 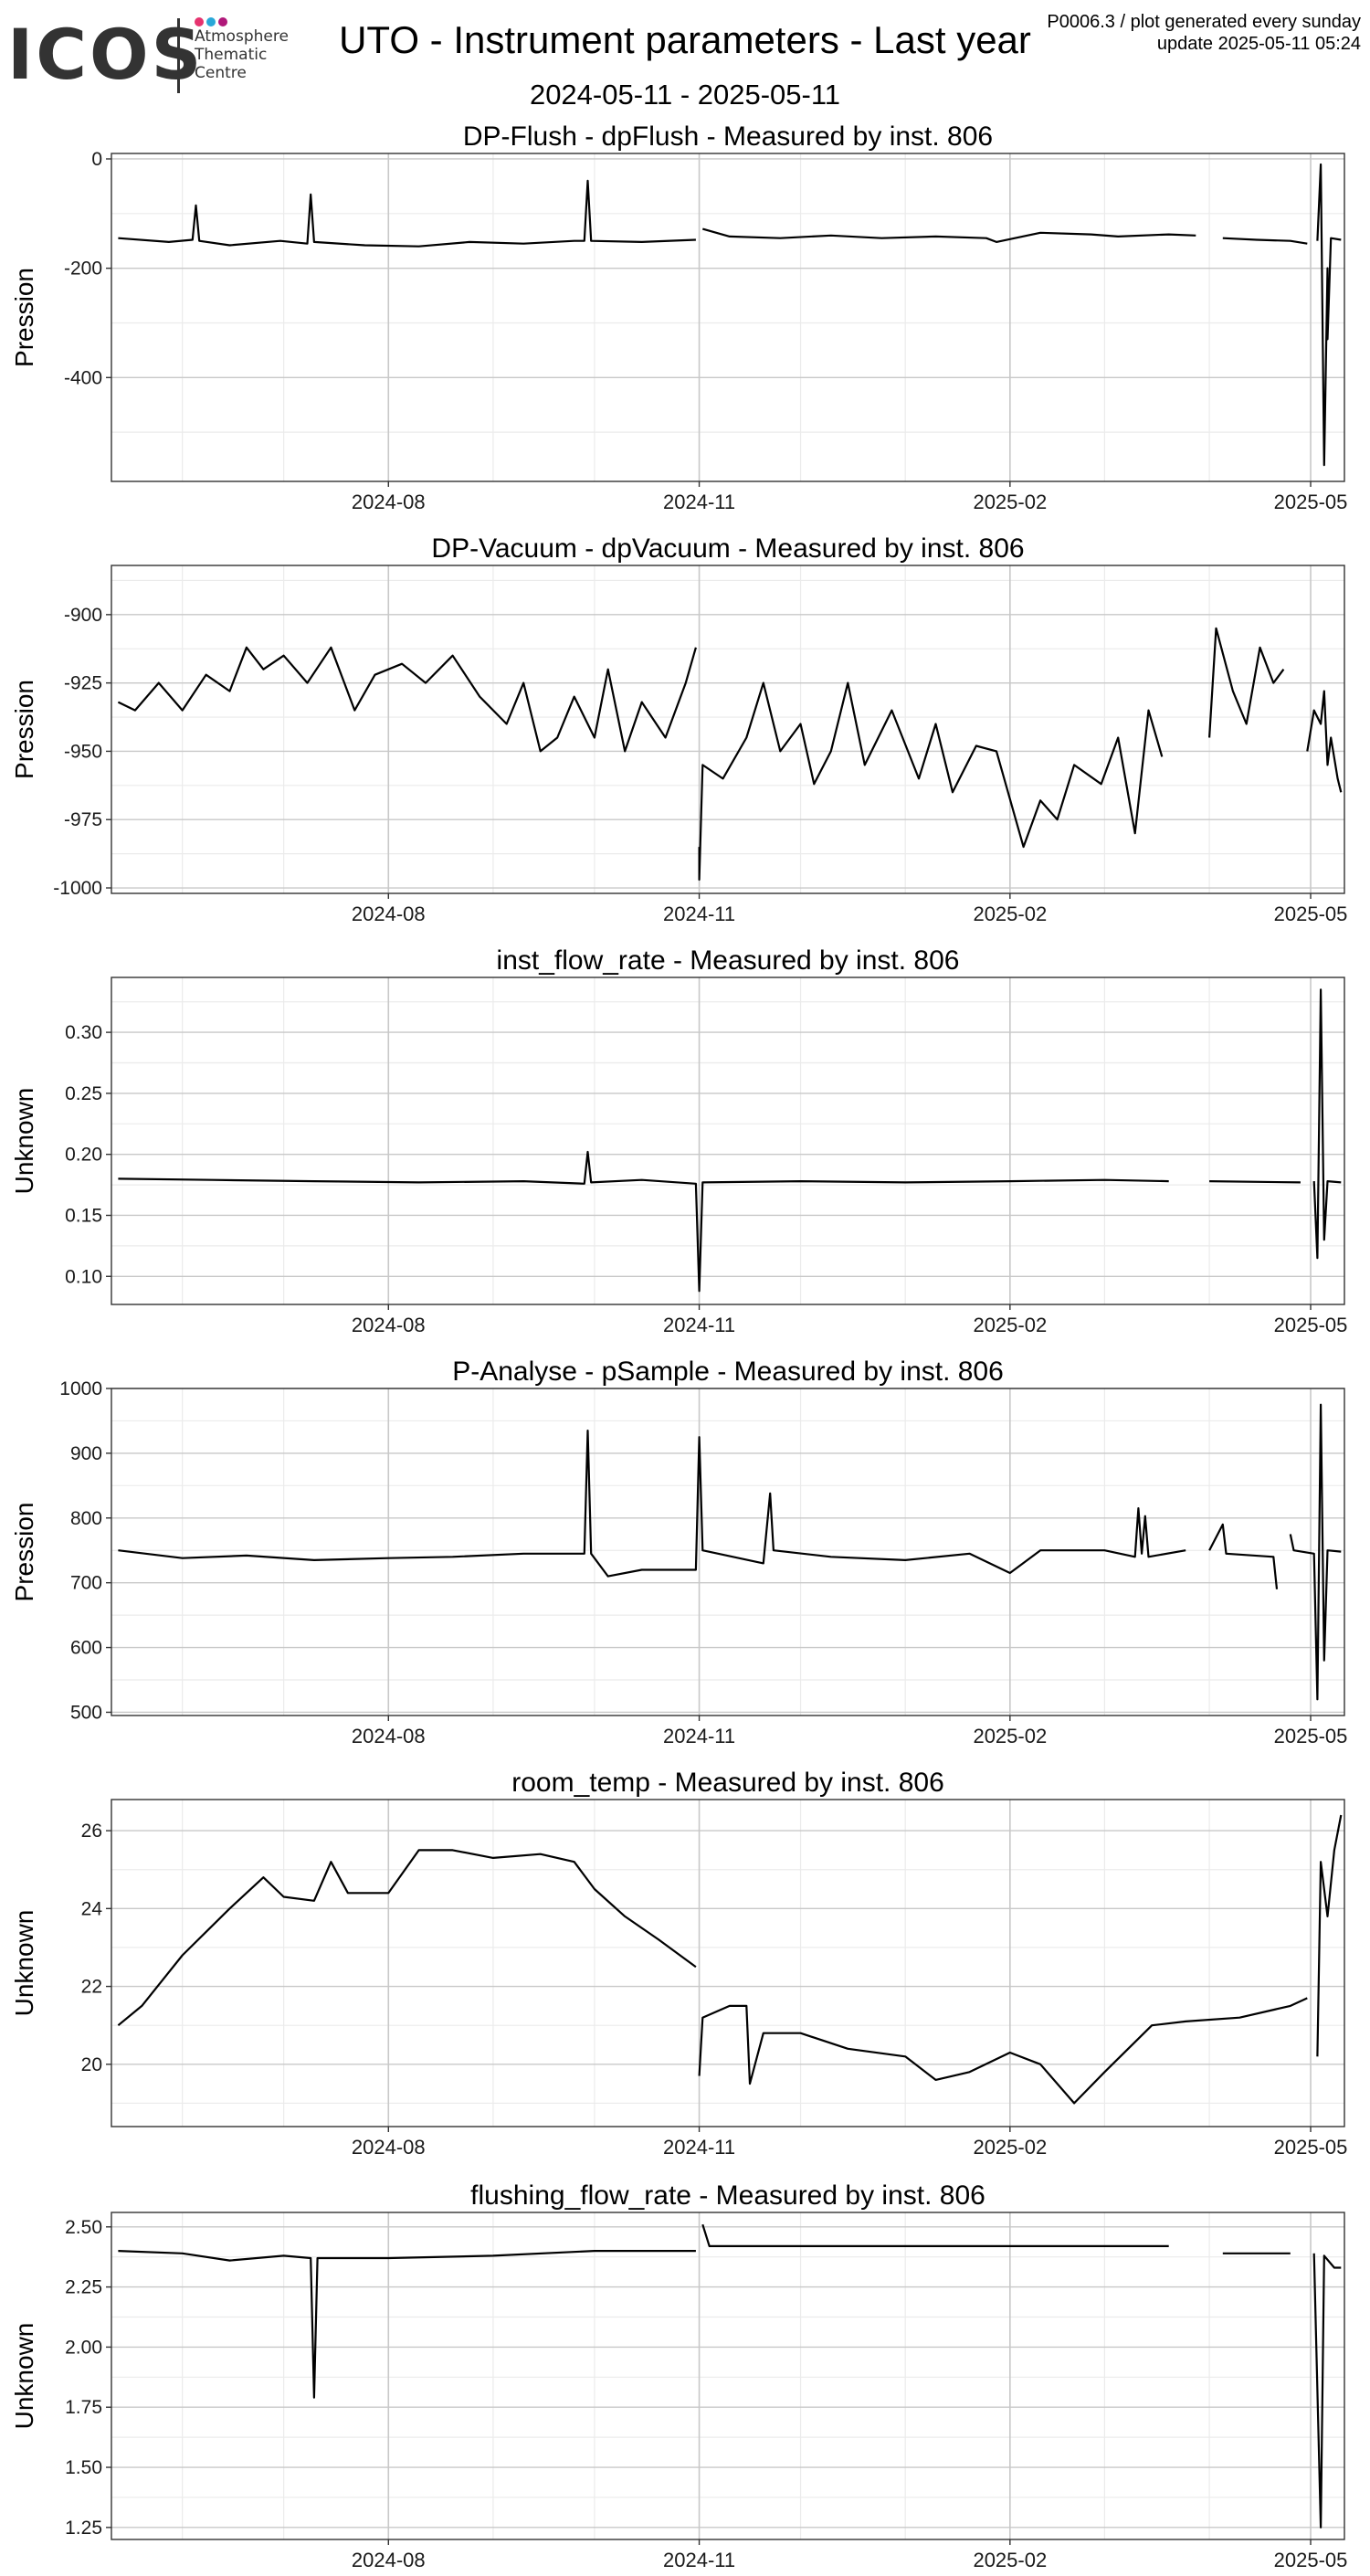 What do you see at coordinates (685, 39) in the screenshot?
I see `page-title: UTO - Instrument parameters - Last year` at bounding box center [685, 39].